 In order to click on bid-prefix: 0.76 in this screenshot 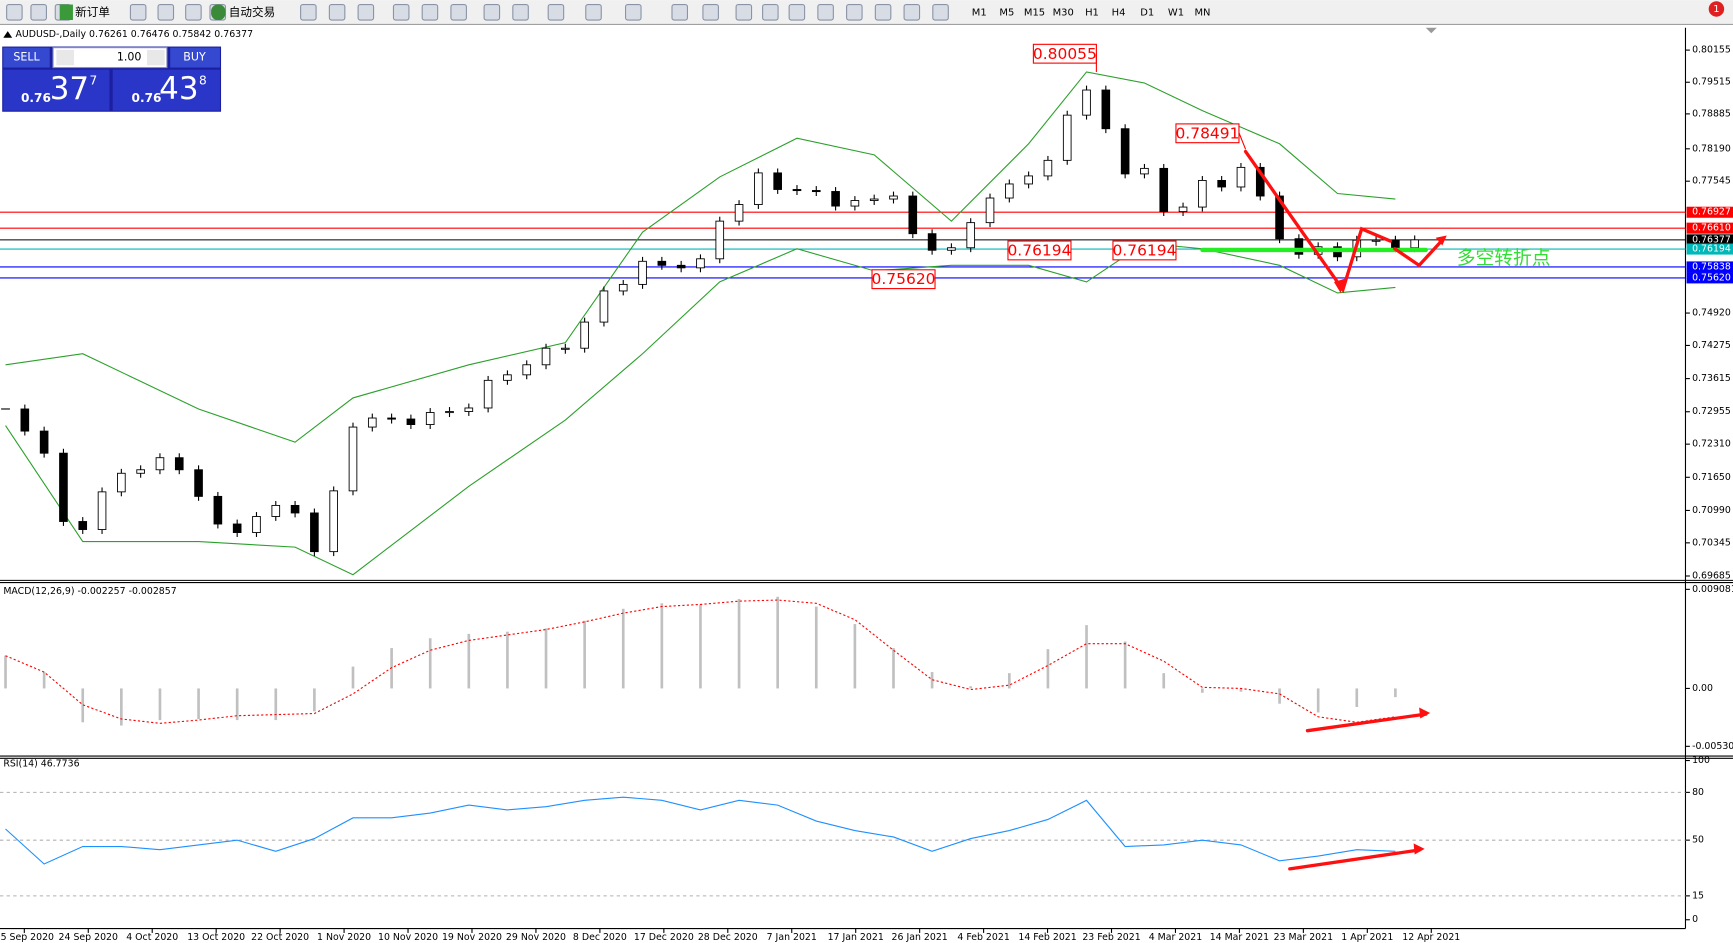, I will do `click(36, 98)`.